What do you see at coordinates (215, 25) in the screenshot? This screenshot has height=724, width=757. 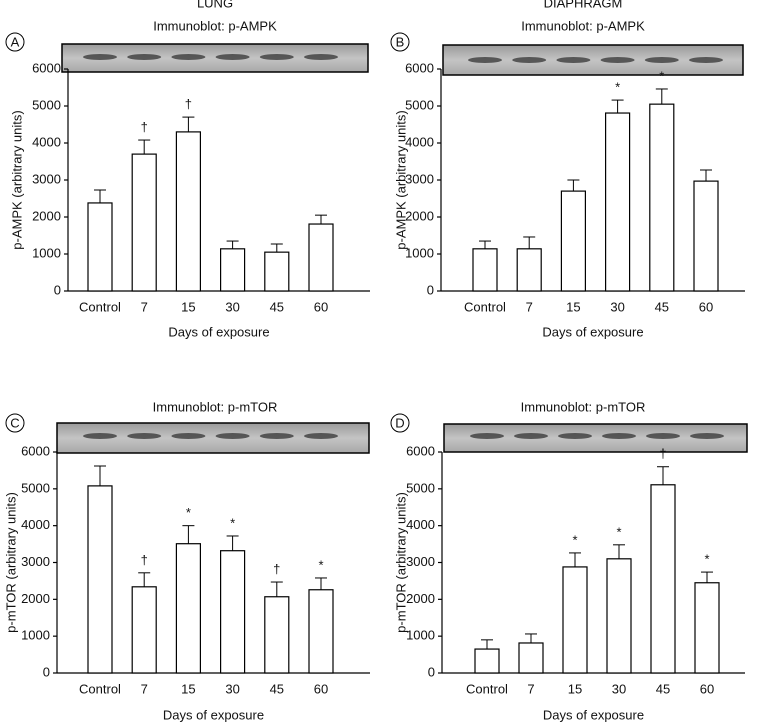 I see `panel-subtitle: Immunoblot: p-AMPK` at bounding box center [215, 25].